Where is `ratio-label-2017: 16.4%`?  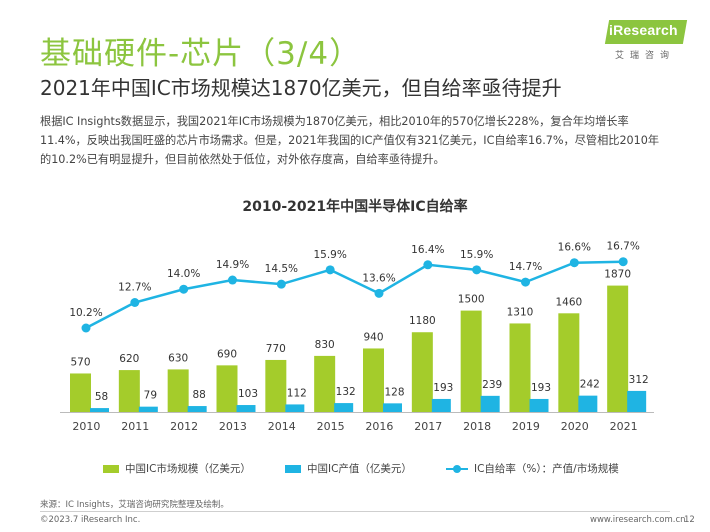 ratio-label-2017: 16.4% is located at coordinates (427, 250).